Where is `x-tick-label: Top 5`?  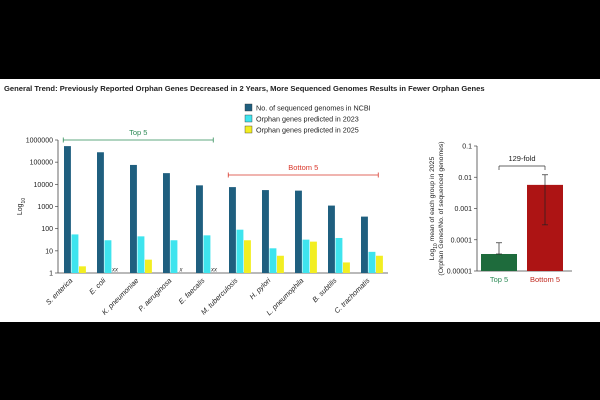 x-tick-label: Top 5 is located at coordinates (499, 279).